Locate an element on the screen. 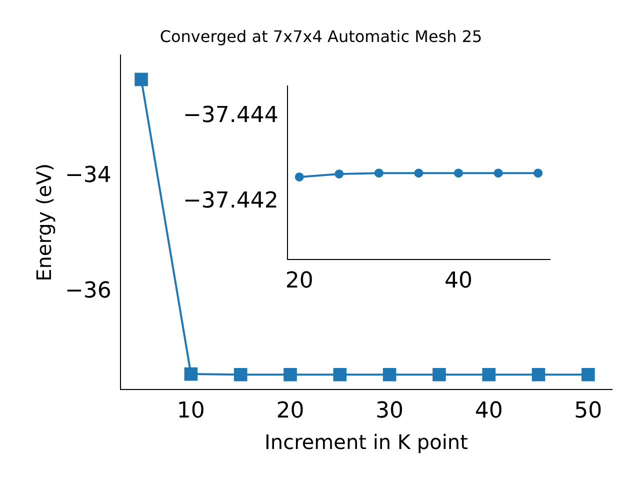 This screenshot has width=640, height=480. y-axis-title: Energy (eV) is located at coordinates (44, 222).